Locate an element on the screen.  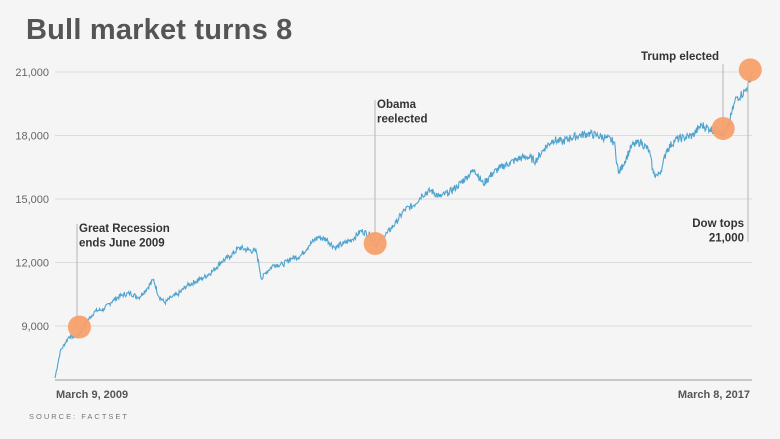
y-axis-ticks: 9,000 12,000 15,000 18,000 21,000 is located at coordinates (32, 200).